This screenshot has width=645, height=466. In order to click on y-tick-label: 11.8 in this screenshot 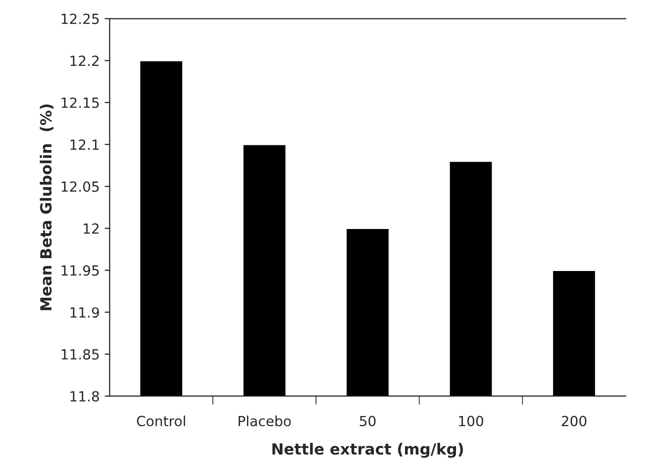, I will do `click(84, 396)`.